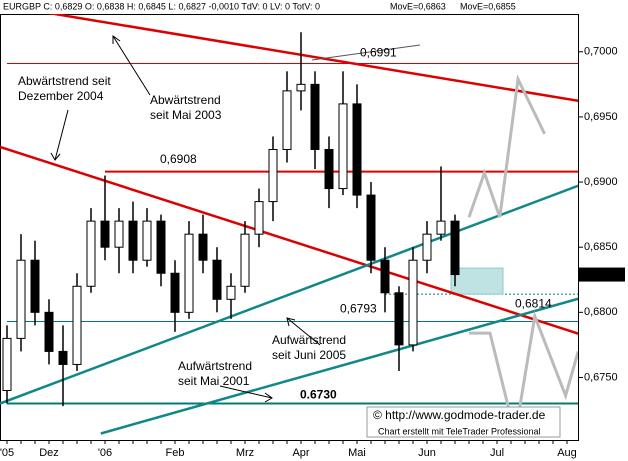 The image size is (628, 461). What do you see at coordinates (105, 453) in the screenshot?
I see `x-tick-label: '06` at bounding box center [105, 453].